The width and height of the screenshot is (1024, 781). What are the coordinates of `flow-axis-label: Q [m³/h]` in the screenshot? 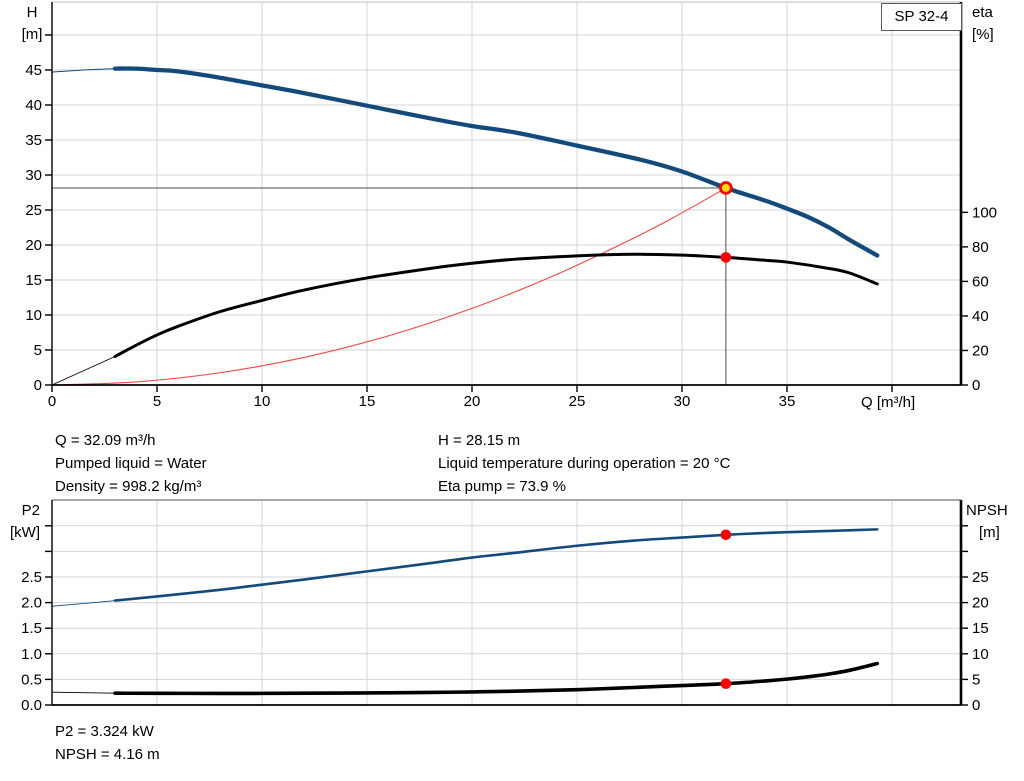 It's located at (888, 402).